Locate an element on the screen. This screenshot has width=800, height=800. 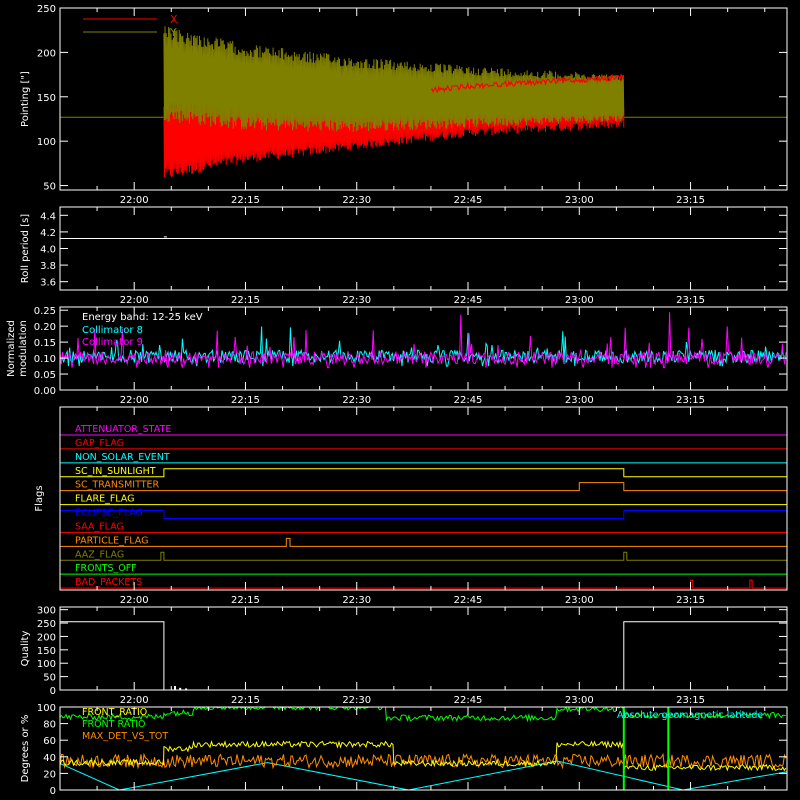
y-tick-label: 0.15 is located at coordinates (45, 343).